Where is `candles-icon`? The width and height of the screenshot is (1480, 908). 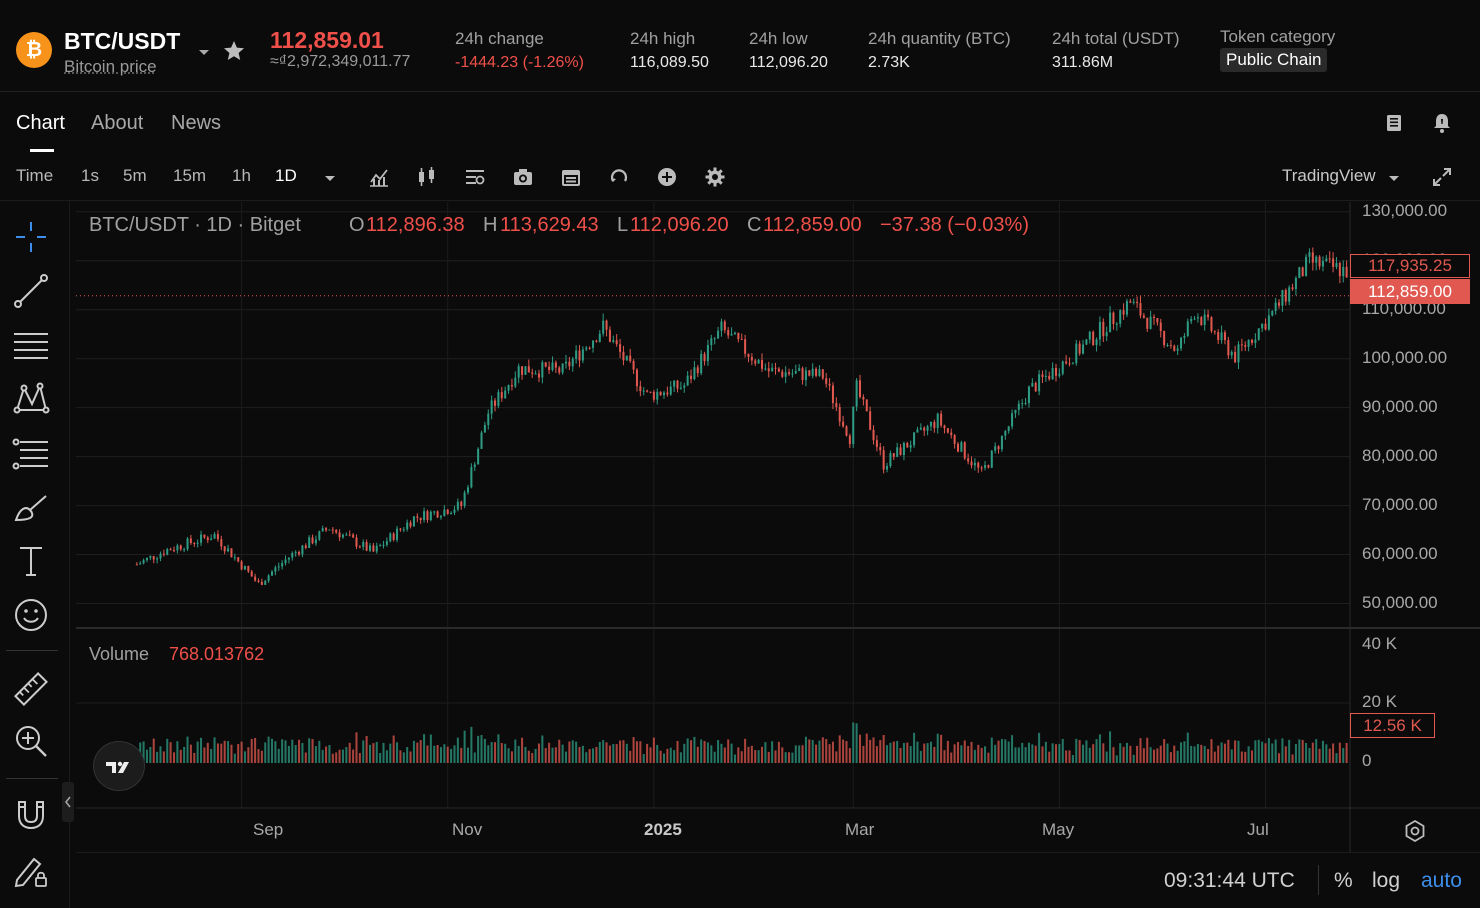 candles-icon is located at coordinates (427, 177).